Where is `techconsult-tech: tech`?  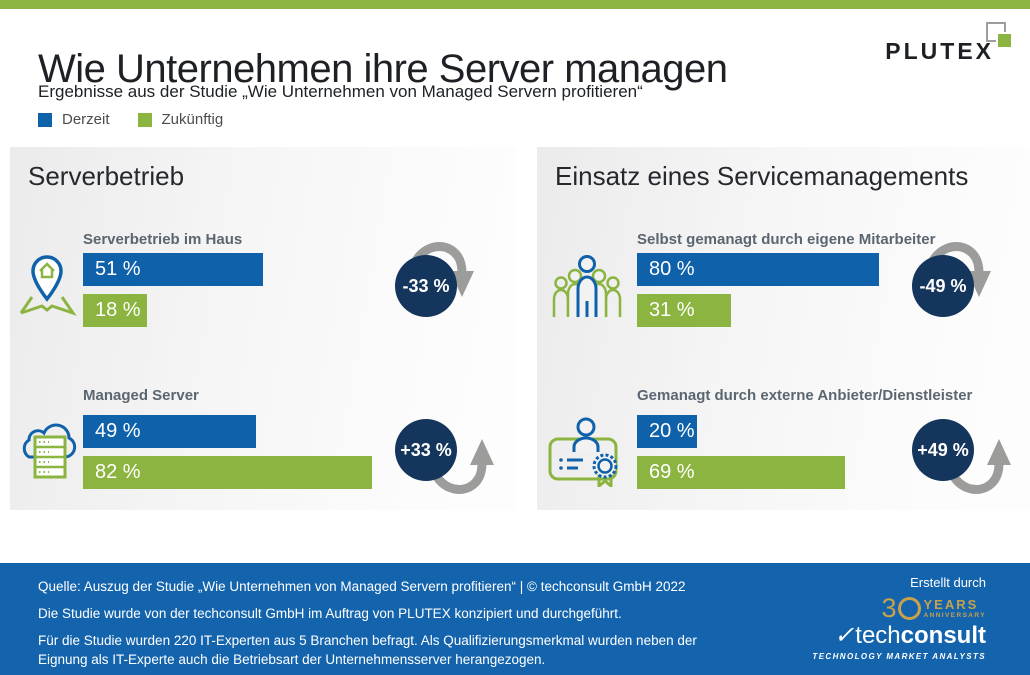 techconsult-tech: tech is located at coordinates (878, 635).